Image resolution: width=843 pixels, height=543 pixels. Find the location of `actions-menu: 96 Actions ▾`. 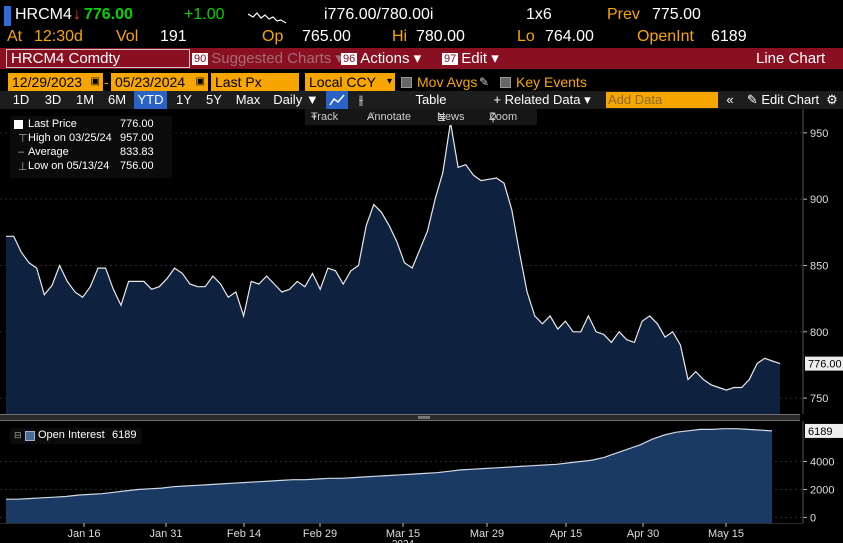

actions-menu: 96 Actions ▾ is located at coordinates (381, 58).